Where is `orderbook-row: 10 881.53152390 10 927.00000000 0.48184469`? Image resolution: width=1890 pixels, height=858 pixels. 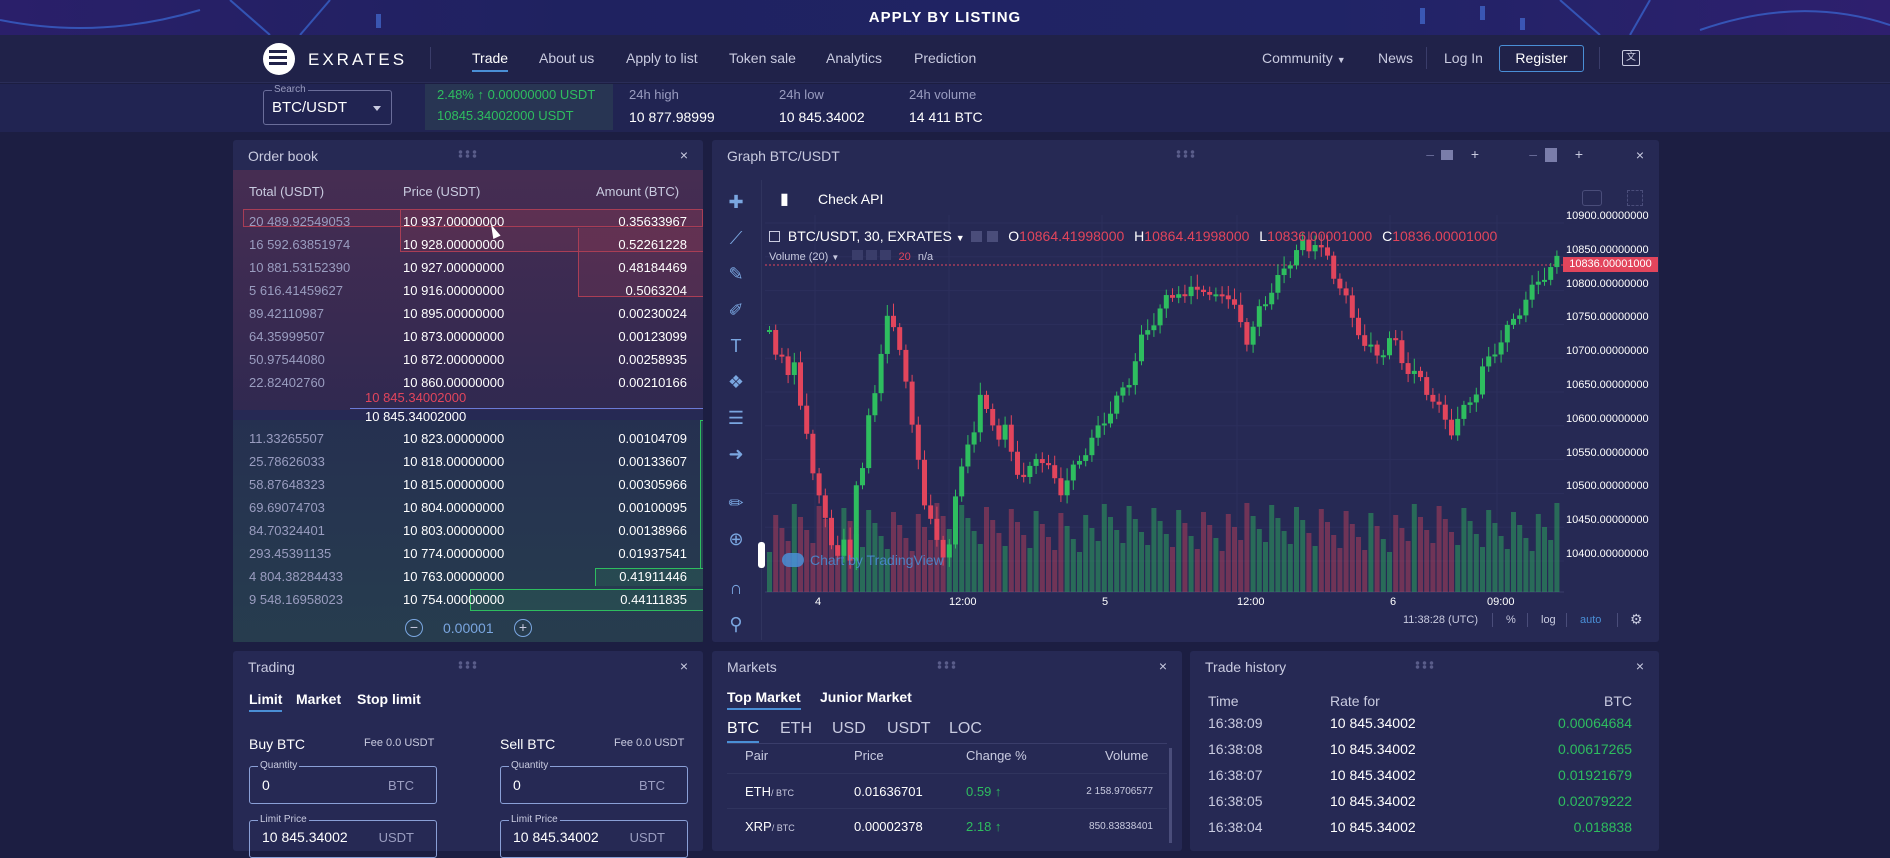
orderbook-row: 10 881.53152390 10 927.00000000 0.48184469 is located at coordinates (468, 267).